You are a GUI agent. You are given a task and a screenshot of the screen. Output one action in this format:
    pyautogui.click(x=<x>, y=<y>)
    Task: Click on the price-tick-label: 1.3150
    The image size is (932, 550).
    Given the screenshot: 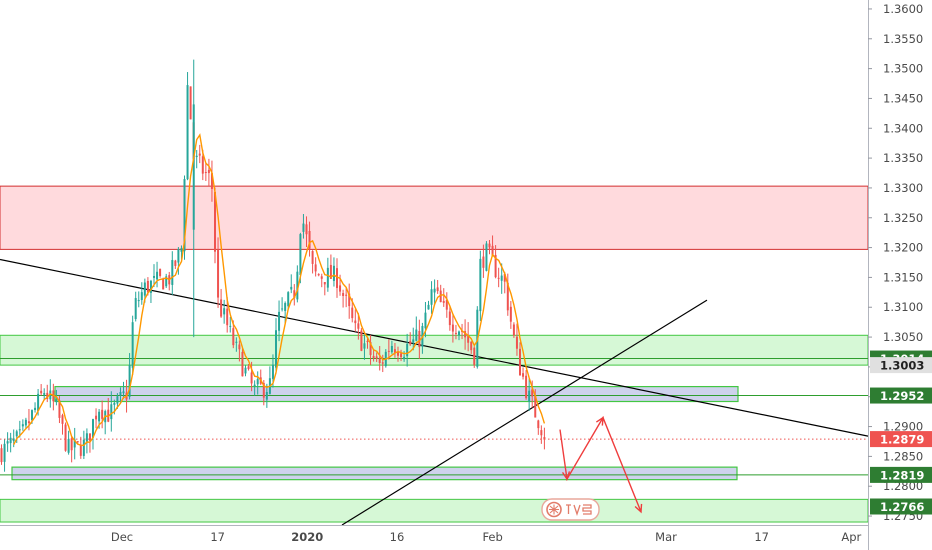 What is the action you would take?
    pyautogui.click(x=903, y=277)
    